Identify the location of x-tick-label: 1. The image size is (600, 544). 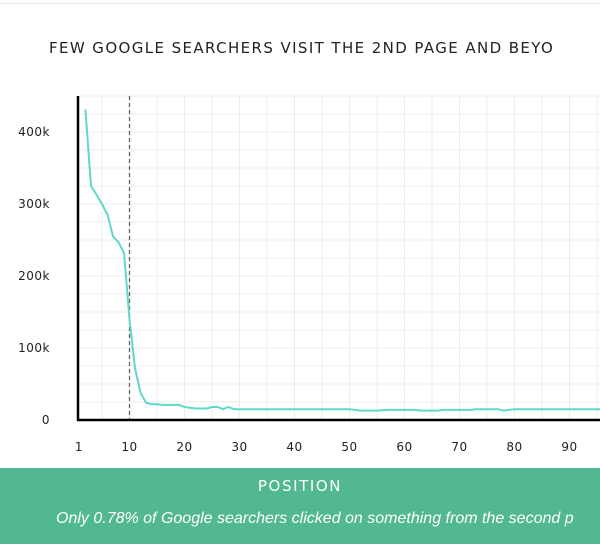
(79, 447).